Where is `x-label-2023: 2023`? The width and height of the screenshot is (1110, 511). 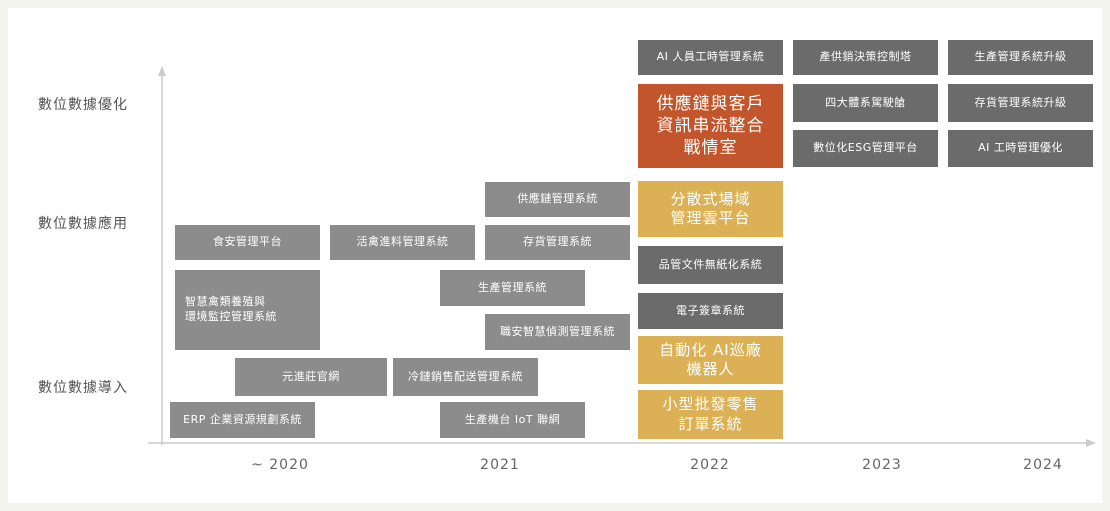 x-label-2023: 2023 is located at coordinates (882, 465).